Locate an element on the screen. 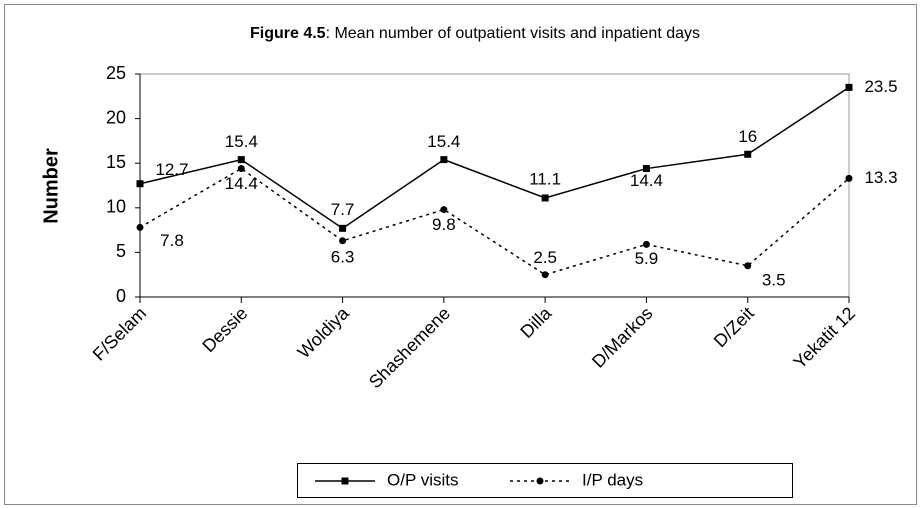 The image size is (921, 508). y-tick-label: 5 is located at coordinates (121, 251).